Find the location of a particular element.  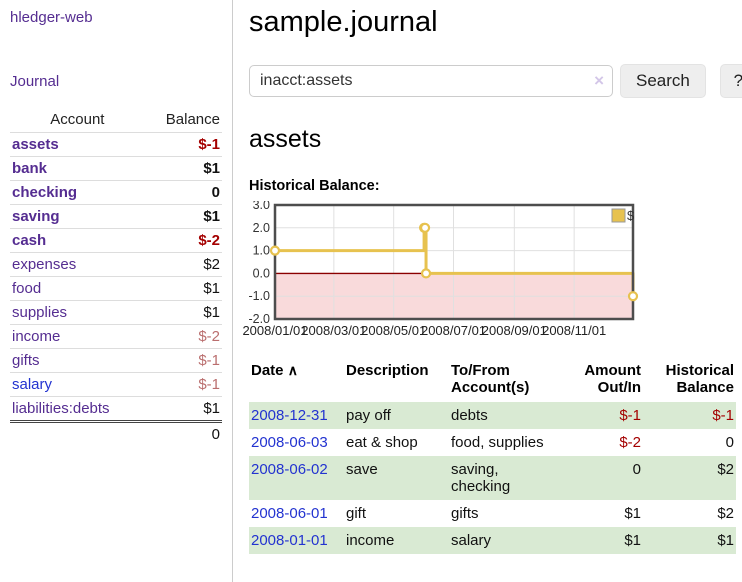

register-header-date: Date ∧ is located at coordinates (274, 370).